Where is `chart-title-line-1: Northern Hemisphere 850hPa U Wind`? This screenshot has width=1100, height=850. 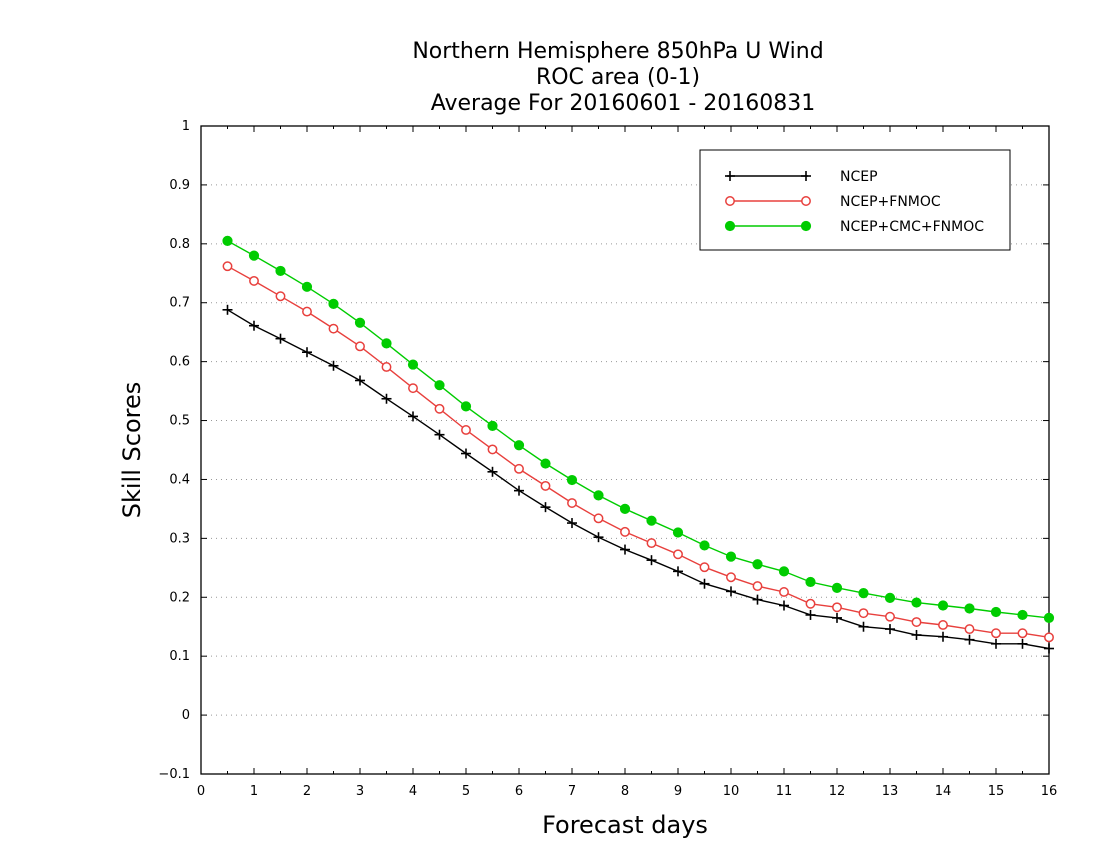 chart-title-line-1: Northern Hemisphere 850hPa U Wind is located at coordinates (617, 51).